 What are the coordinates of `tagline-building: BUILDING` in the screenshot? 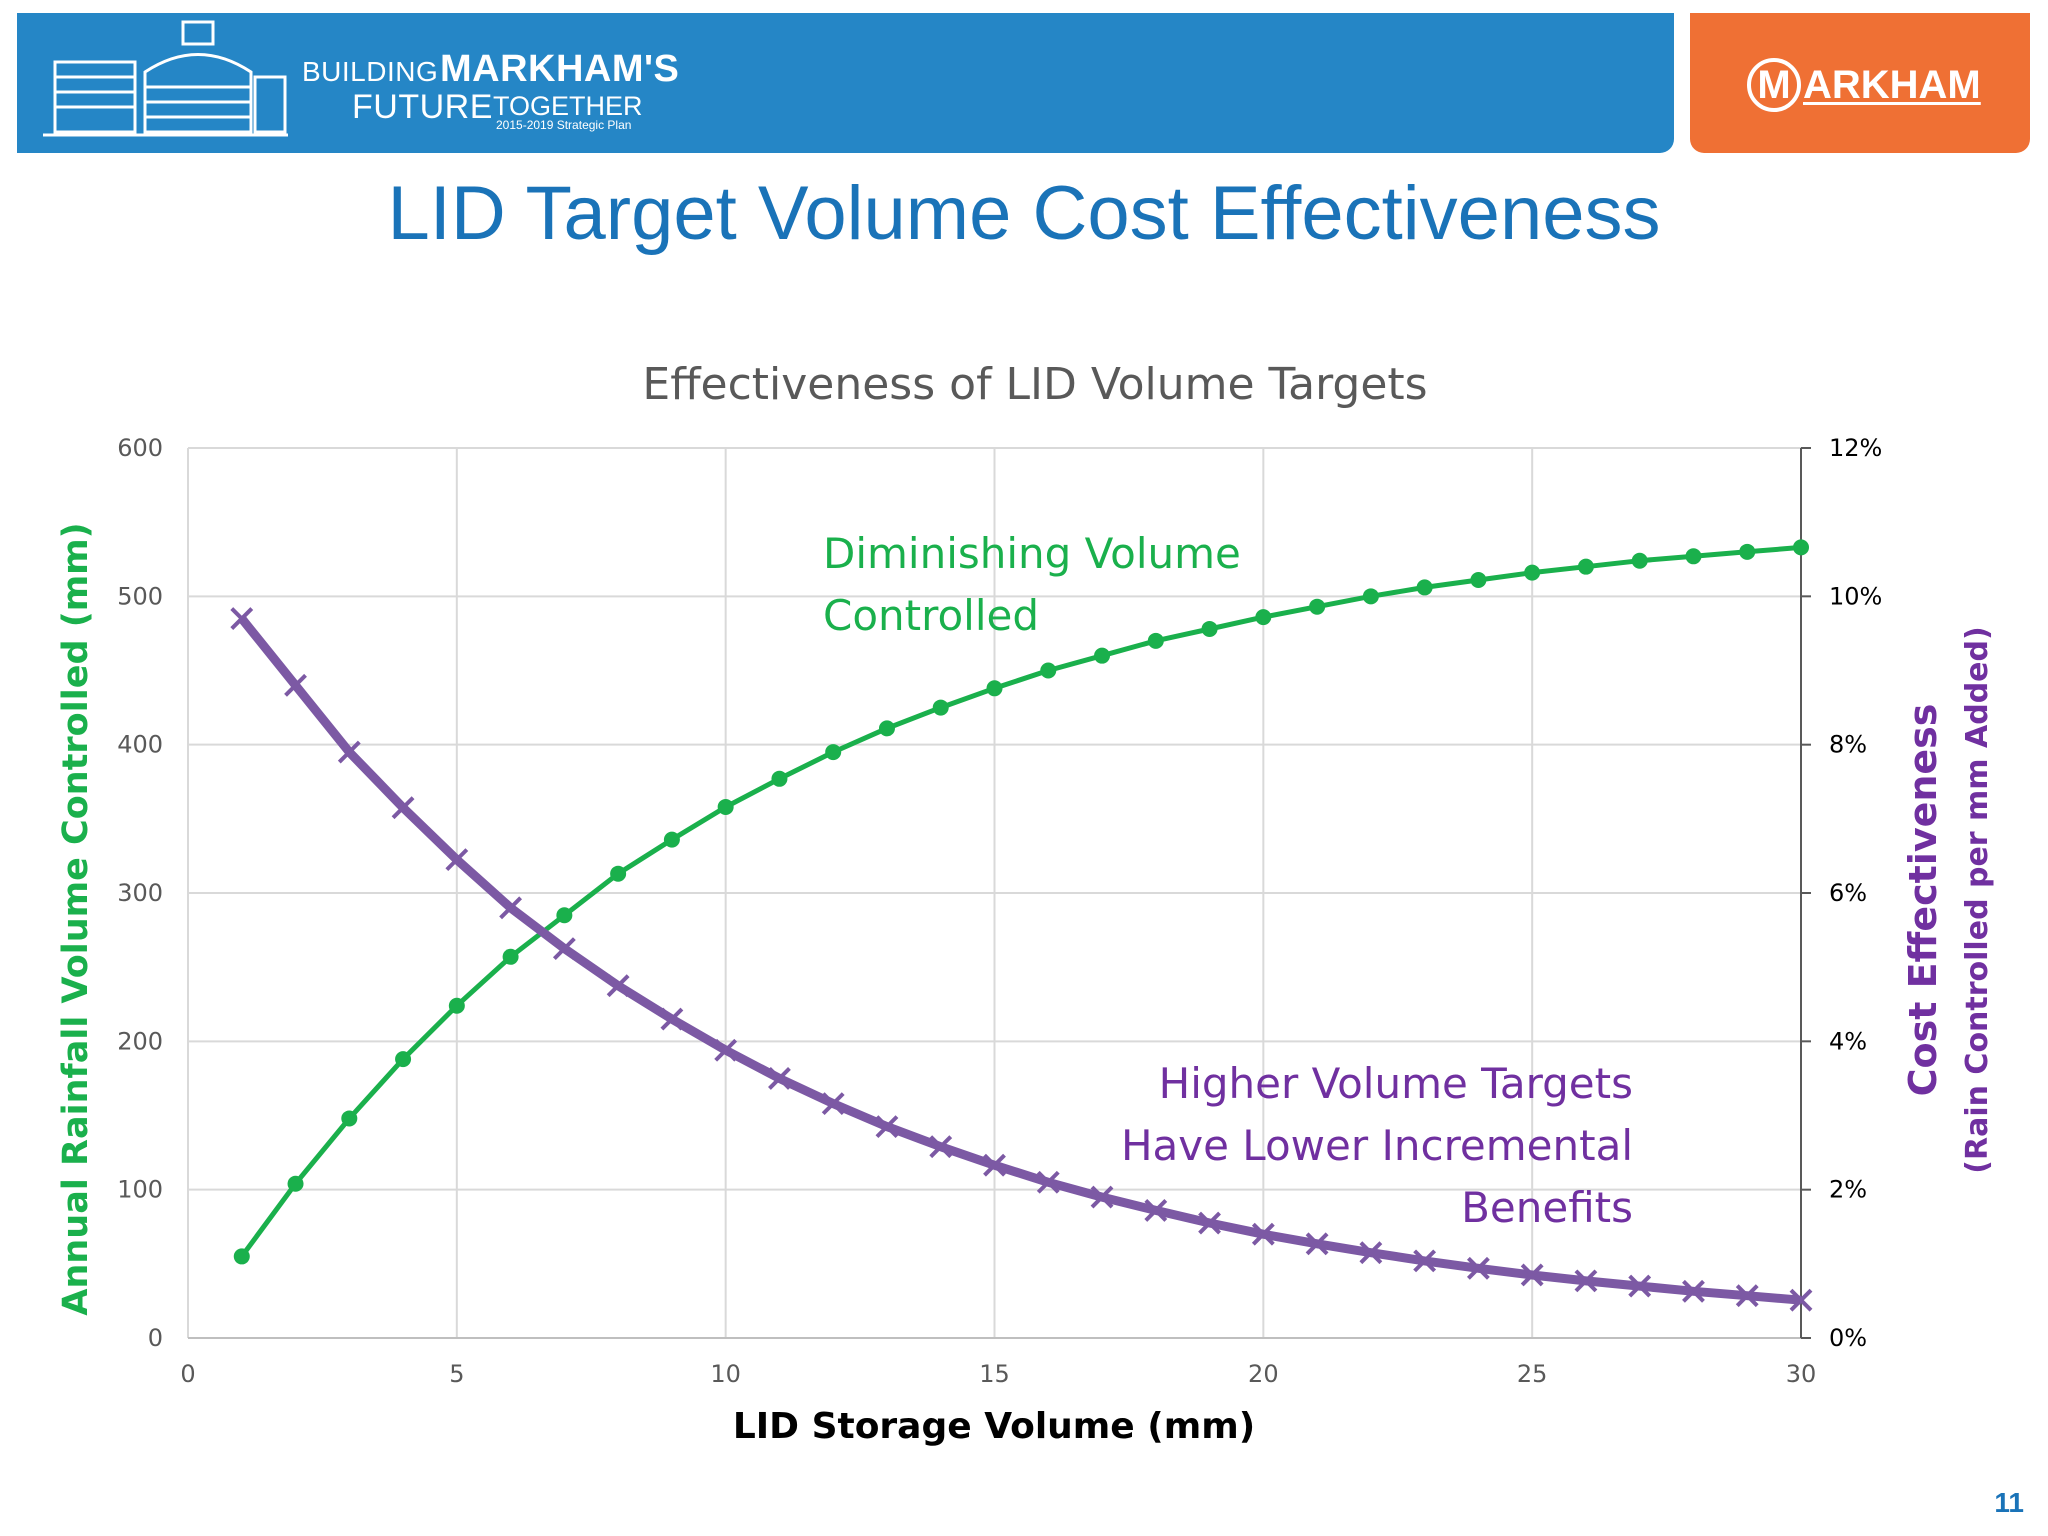 It's located at (370, 71).